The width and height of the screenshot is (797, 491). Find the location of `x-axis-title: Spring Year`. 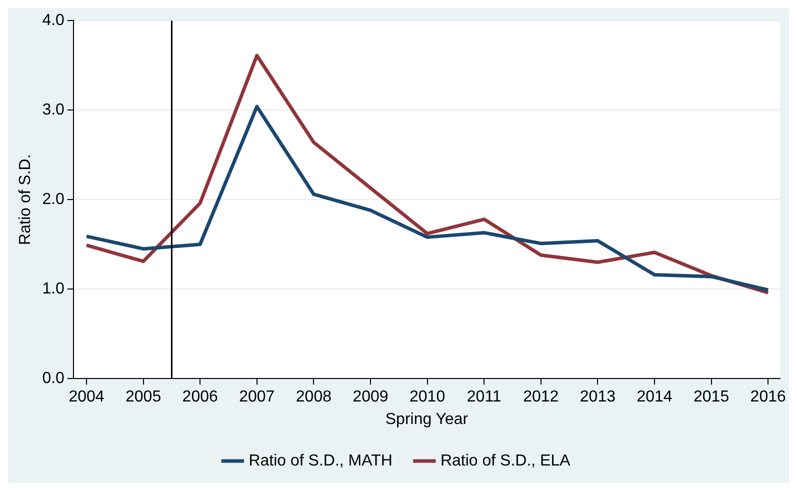

x-axis-title: Spring Year is located at coordinates (427, 419).